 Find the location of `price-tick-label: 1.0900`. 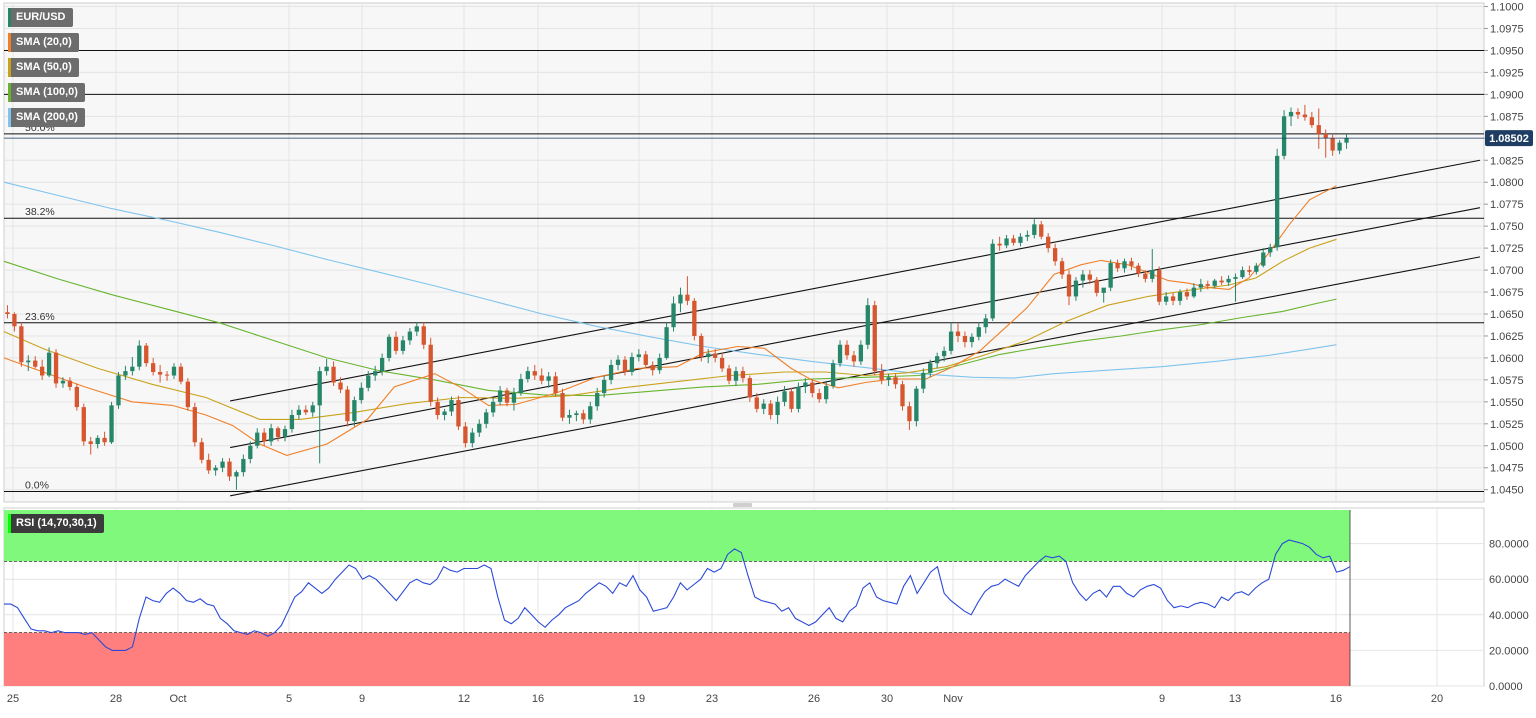

price-tick-label: 1.0900 is located at coordinates (1507, 95).